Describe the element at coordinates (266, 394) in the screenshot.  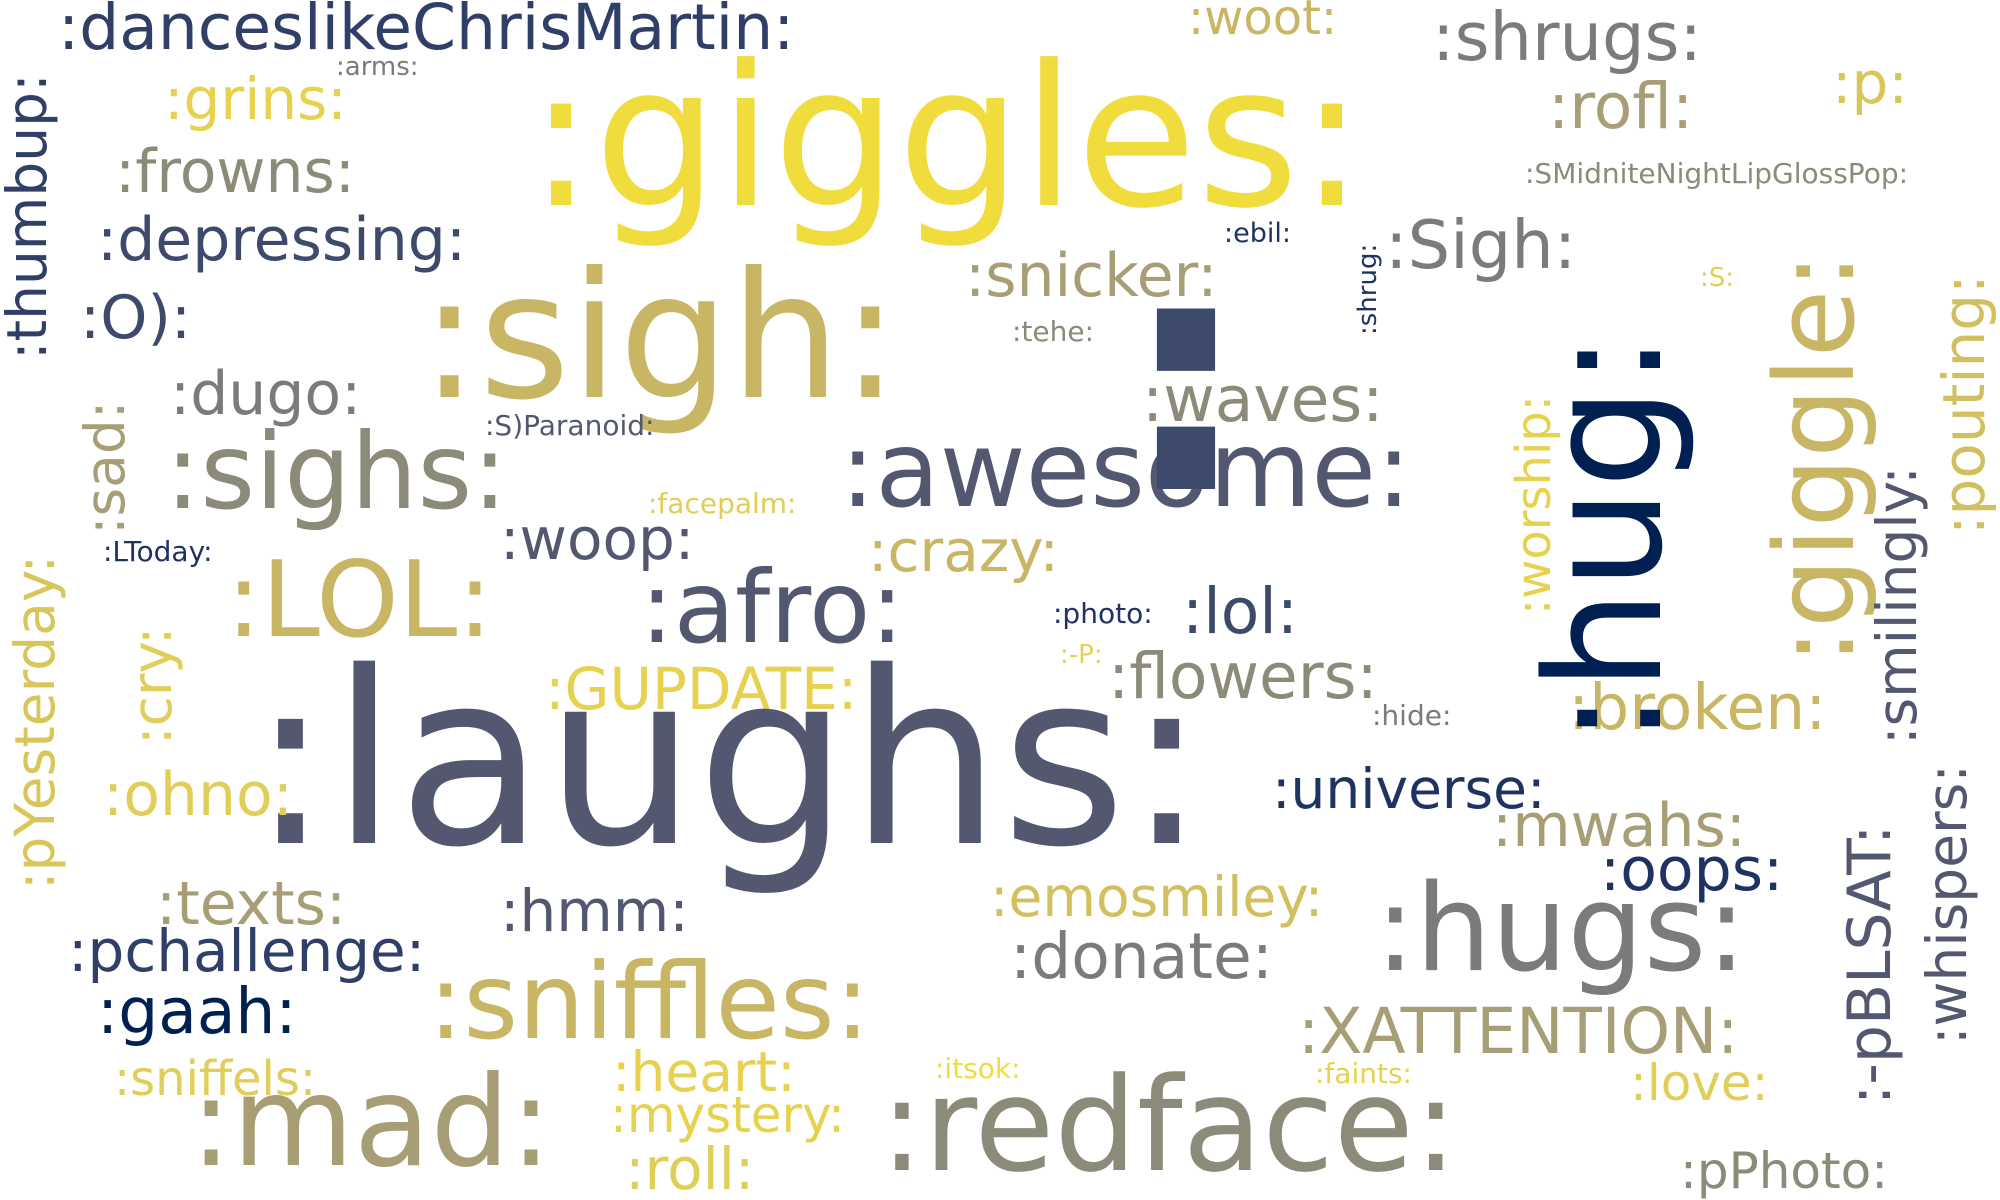
I see `word-dugo: :dugo:` at that location.